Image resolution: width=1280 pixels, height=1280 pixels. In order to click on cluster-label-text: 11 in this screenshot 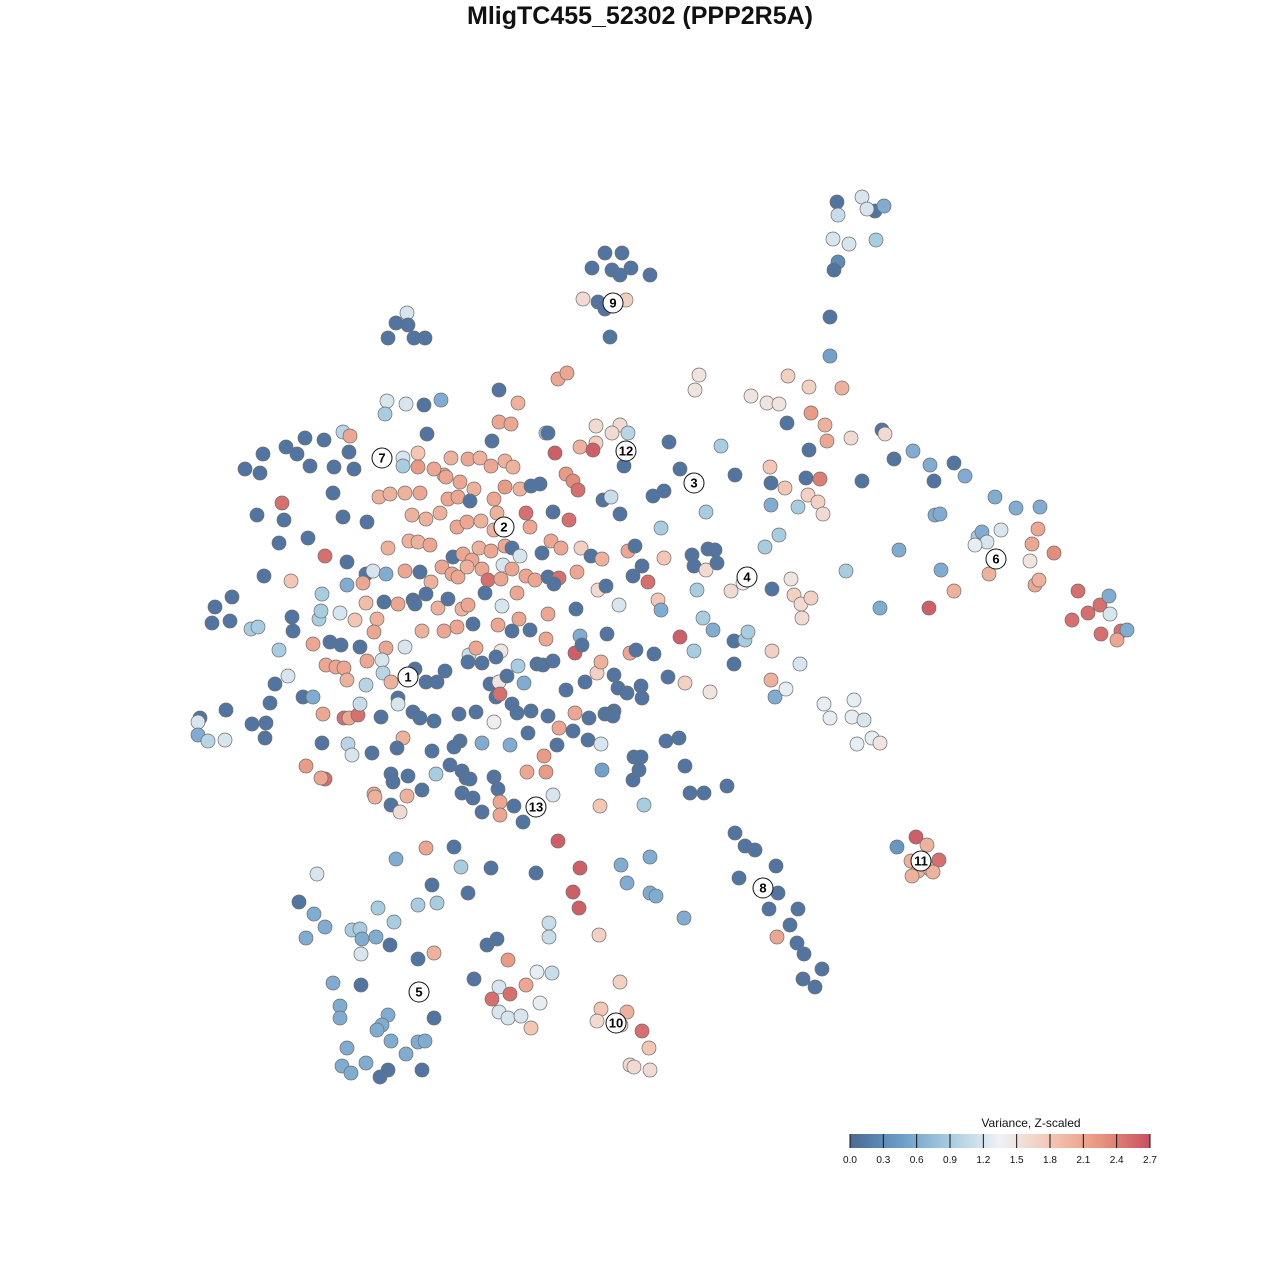, I will do `click(921, 861)`.